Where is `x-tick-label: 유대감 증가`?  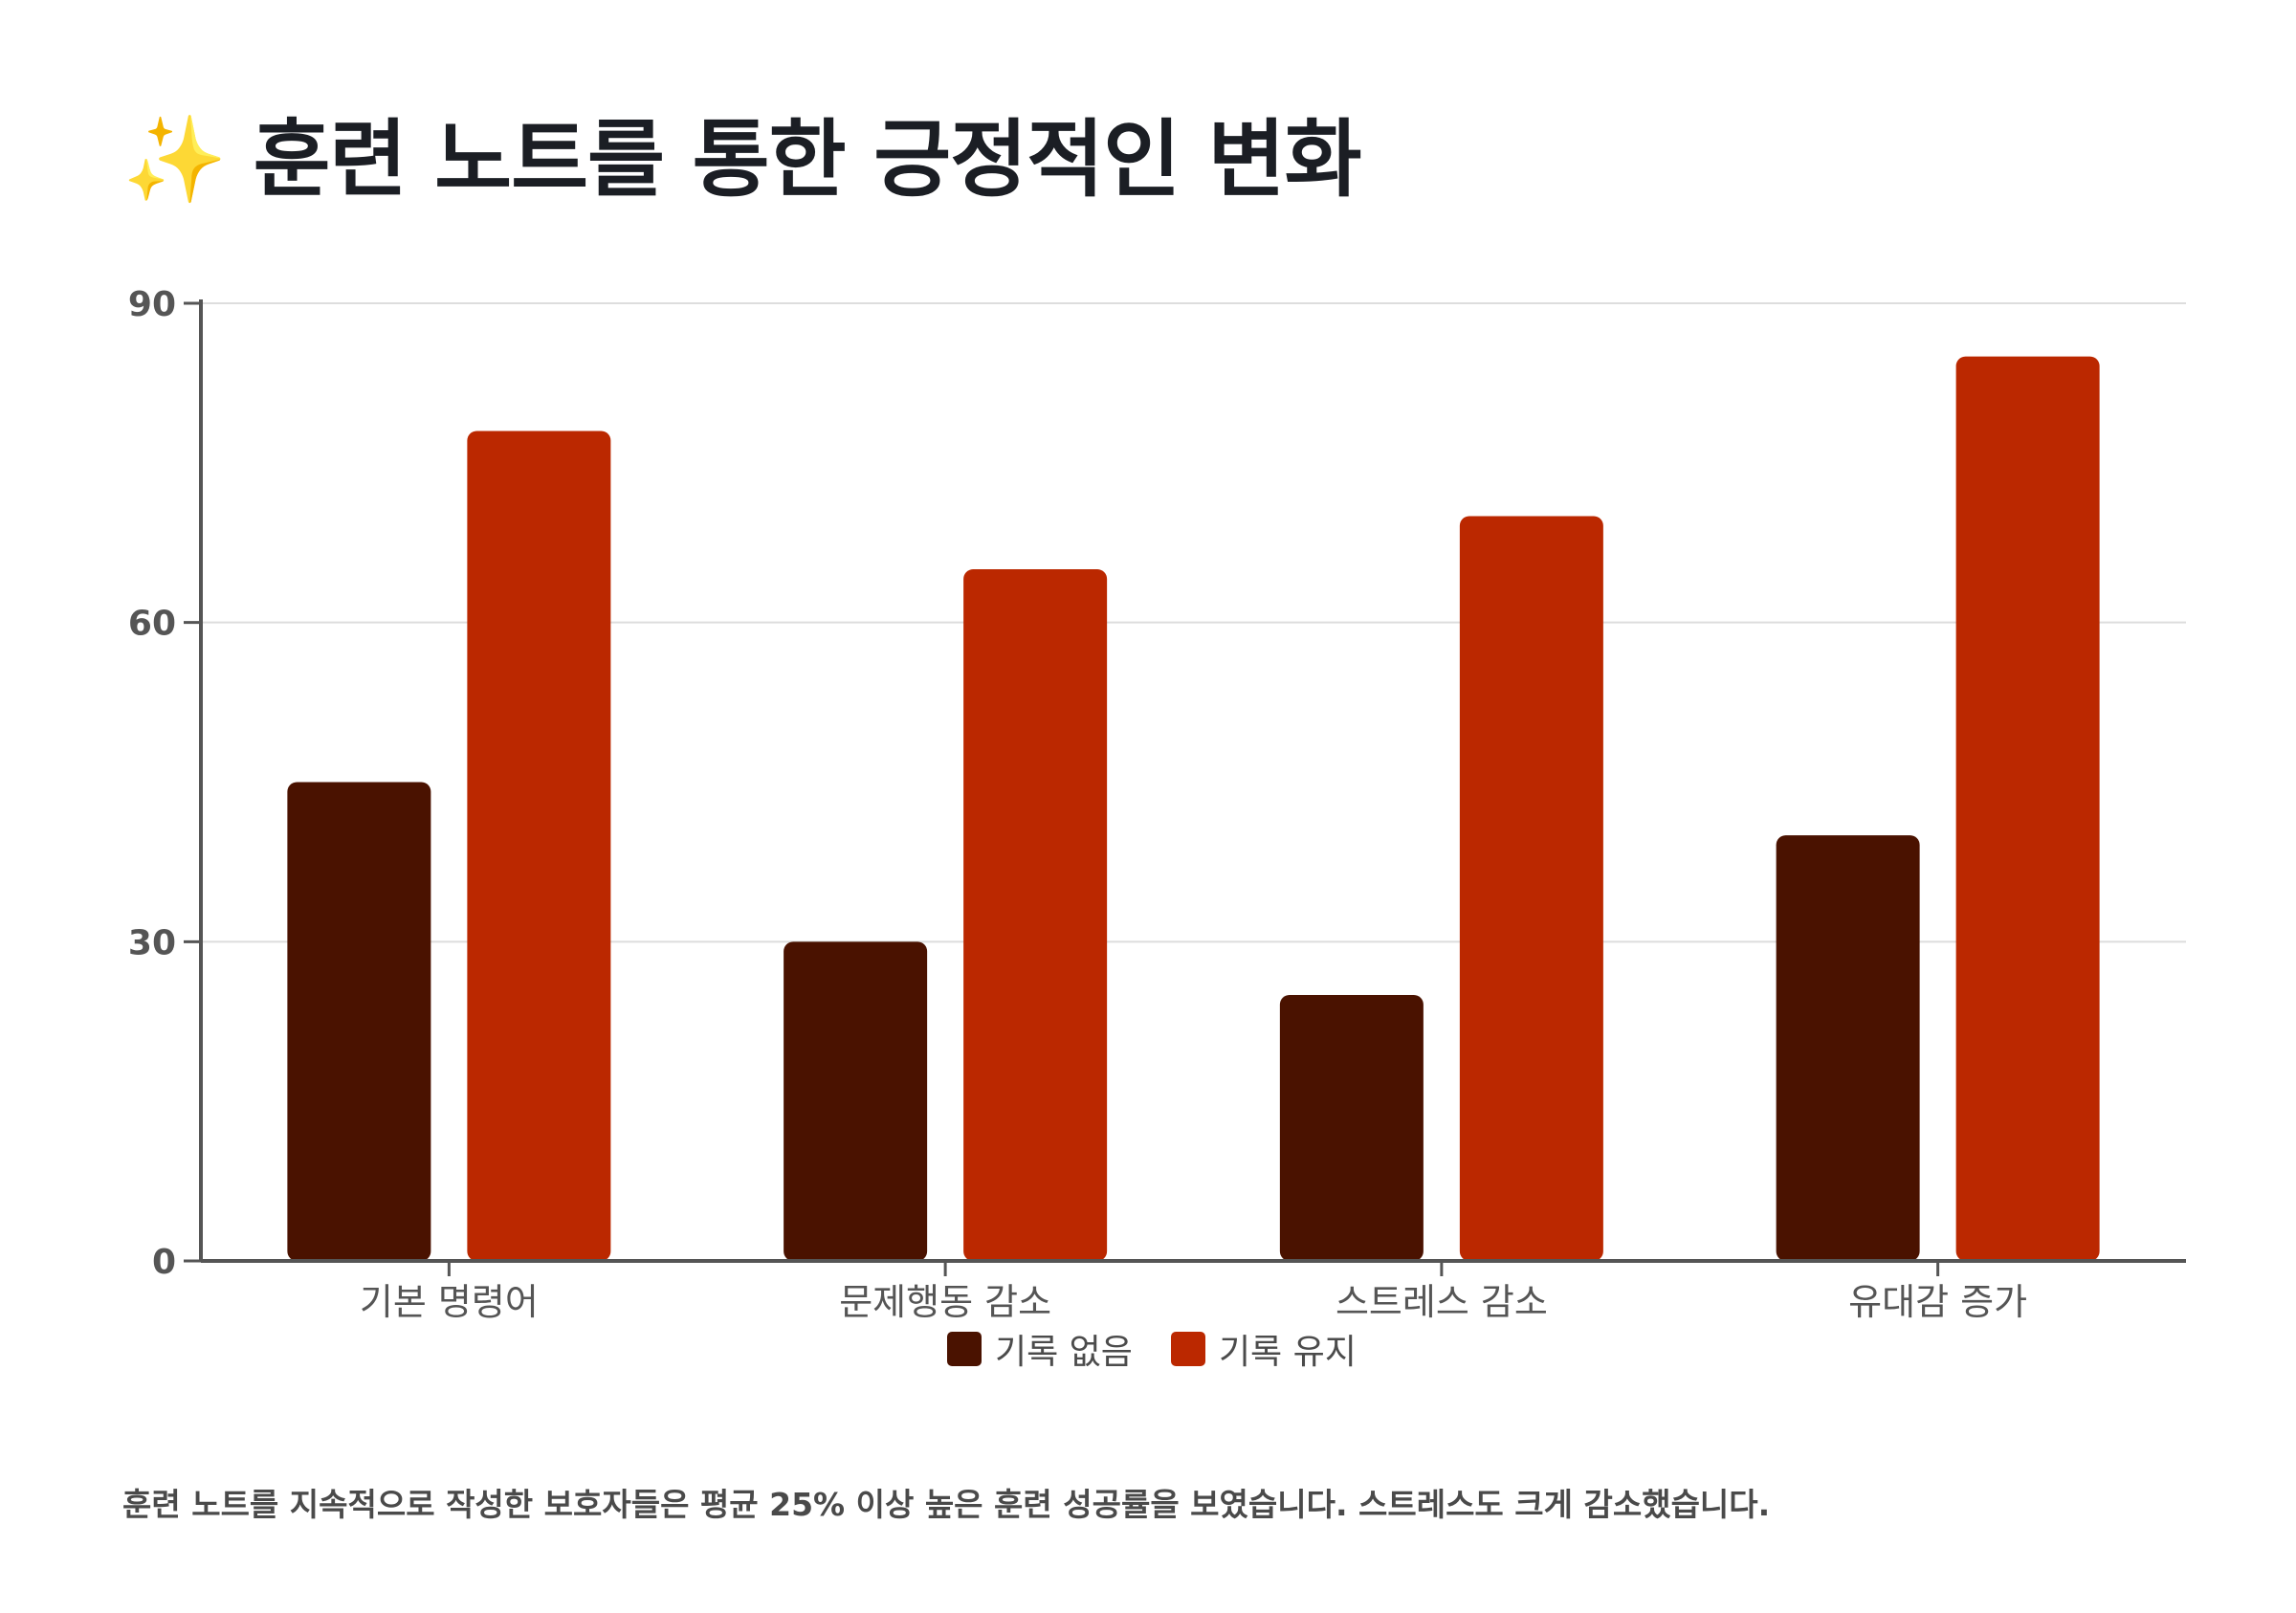
x-tick-label: 유대감 증가 is located at coordinates (1938, 1302).